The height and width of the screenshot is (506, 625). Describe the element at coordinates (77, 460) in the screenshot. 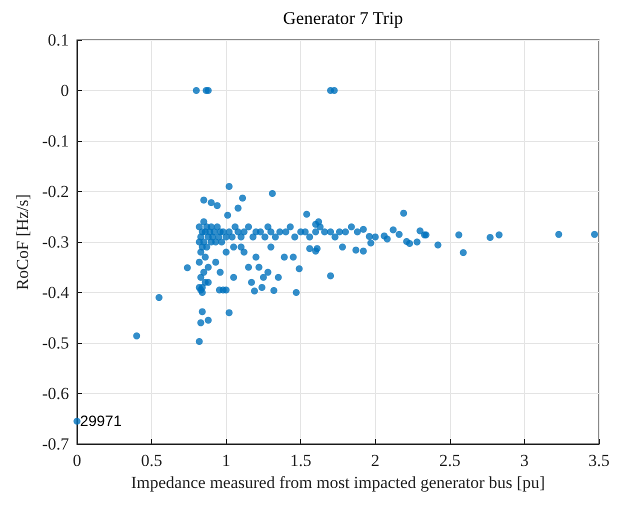

I see `x-tick-label: 0` at that location.